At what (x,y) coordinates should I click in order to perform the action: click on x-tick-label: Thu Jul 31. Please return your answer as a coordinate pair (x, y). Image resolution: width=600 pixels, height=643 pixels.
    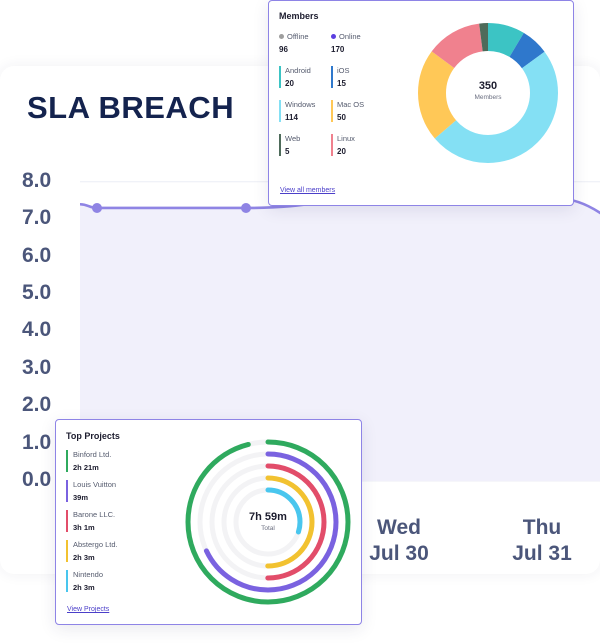
    Looking at the image, I should click on (542, 541).